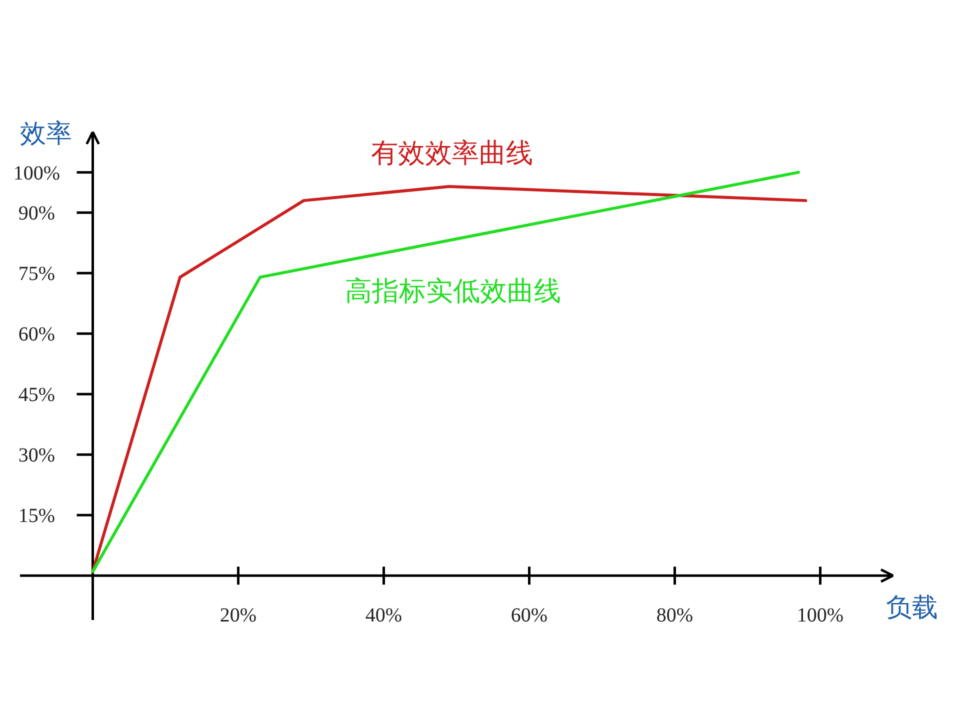 The width and height of the screenshot is (960, 720). Describe the element at coordinates (383, 615) in the screenshot. I see `x-tick-label: 40%` at that location.